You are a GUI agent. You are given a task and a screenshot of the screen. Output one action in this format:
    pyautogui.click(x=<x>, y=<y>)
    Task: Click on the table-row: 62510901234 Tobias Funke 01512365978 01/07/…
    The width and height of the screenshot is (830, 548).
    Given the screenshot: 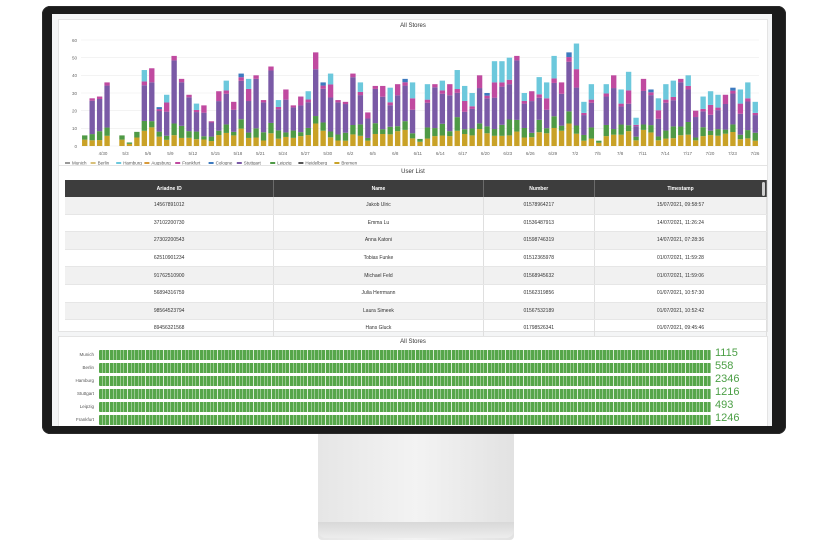 What is the action you would take?
    pyautogui.click(x=416, y=258)
    